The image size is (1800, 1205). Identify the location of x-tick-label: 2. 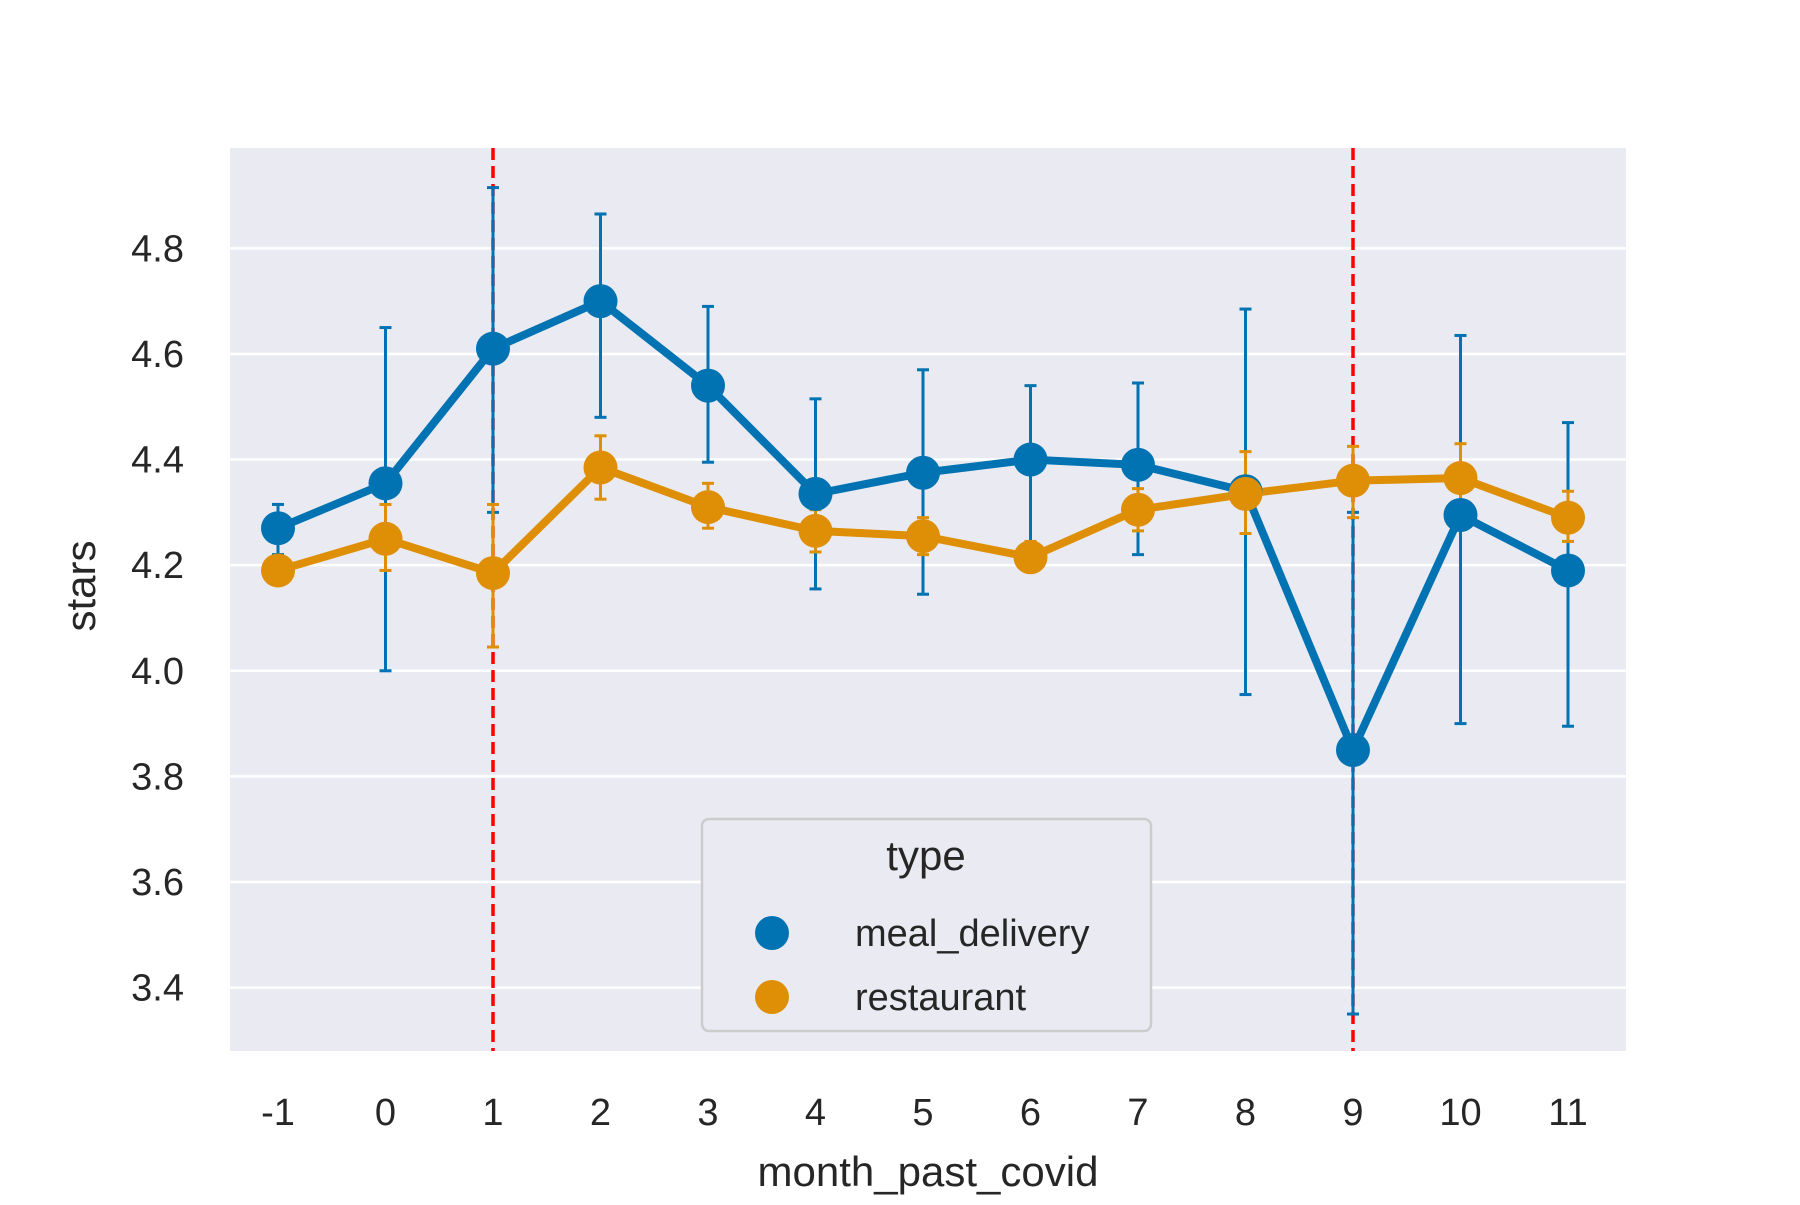
(600, 1113).